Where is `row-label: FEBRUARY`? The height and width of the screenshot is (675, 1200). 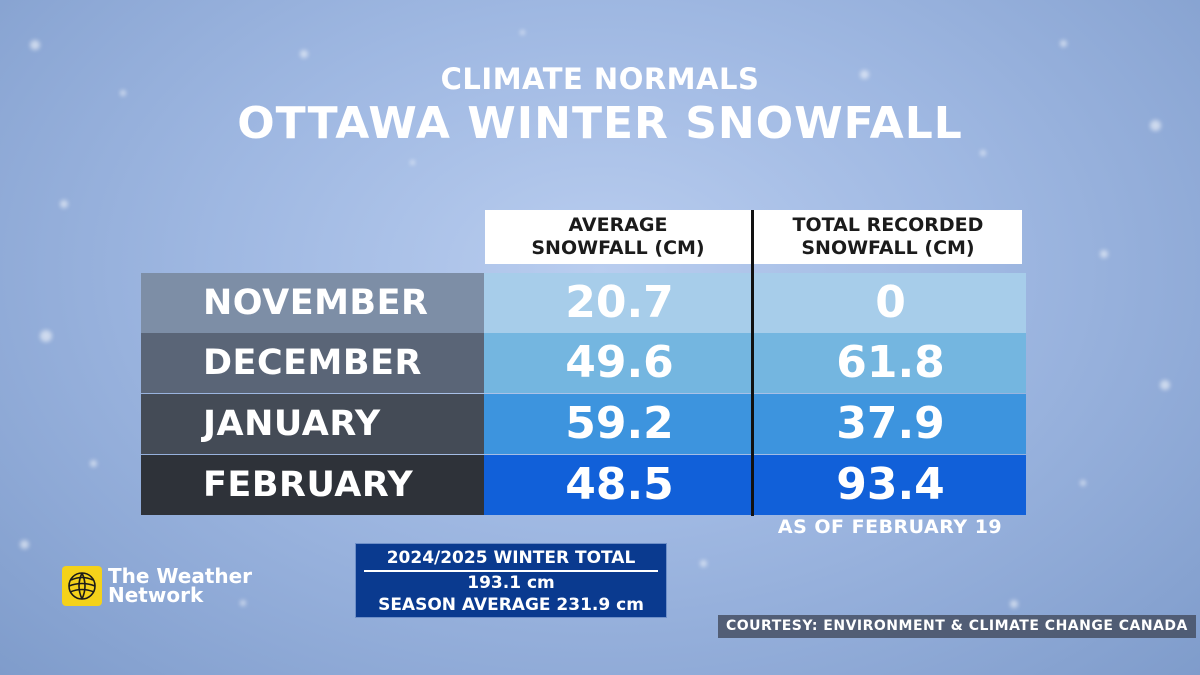
row-label: FEBRUARY is located at coordinates (312, 485).